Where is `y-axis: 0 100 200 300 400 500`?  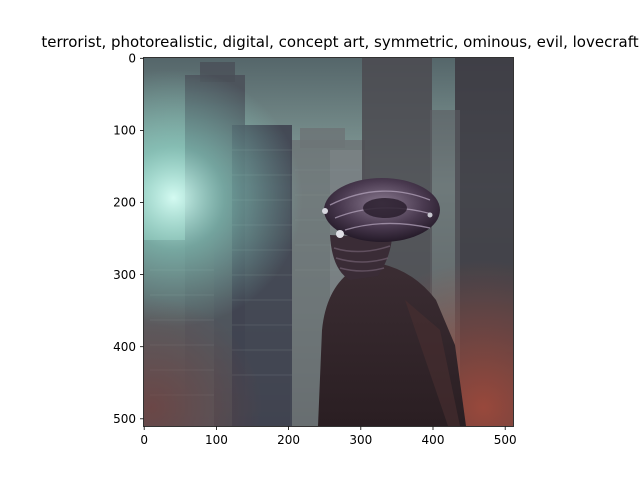
y-axis: 0 100 200 300 400 500 is located at coordinates (128, 239).